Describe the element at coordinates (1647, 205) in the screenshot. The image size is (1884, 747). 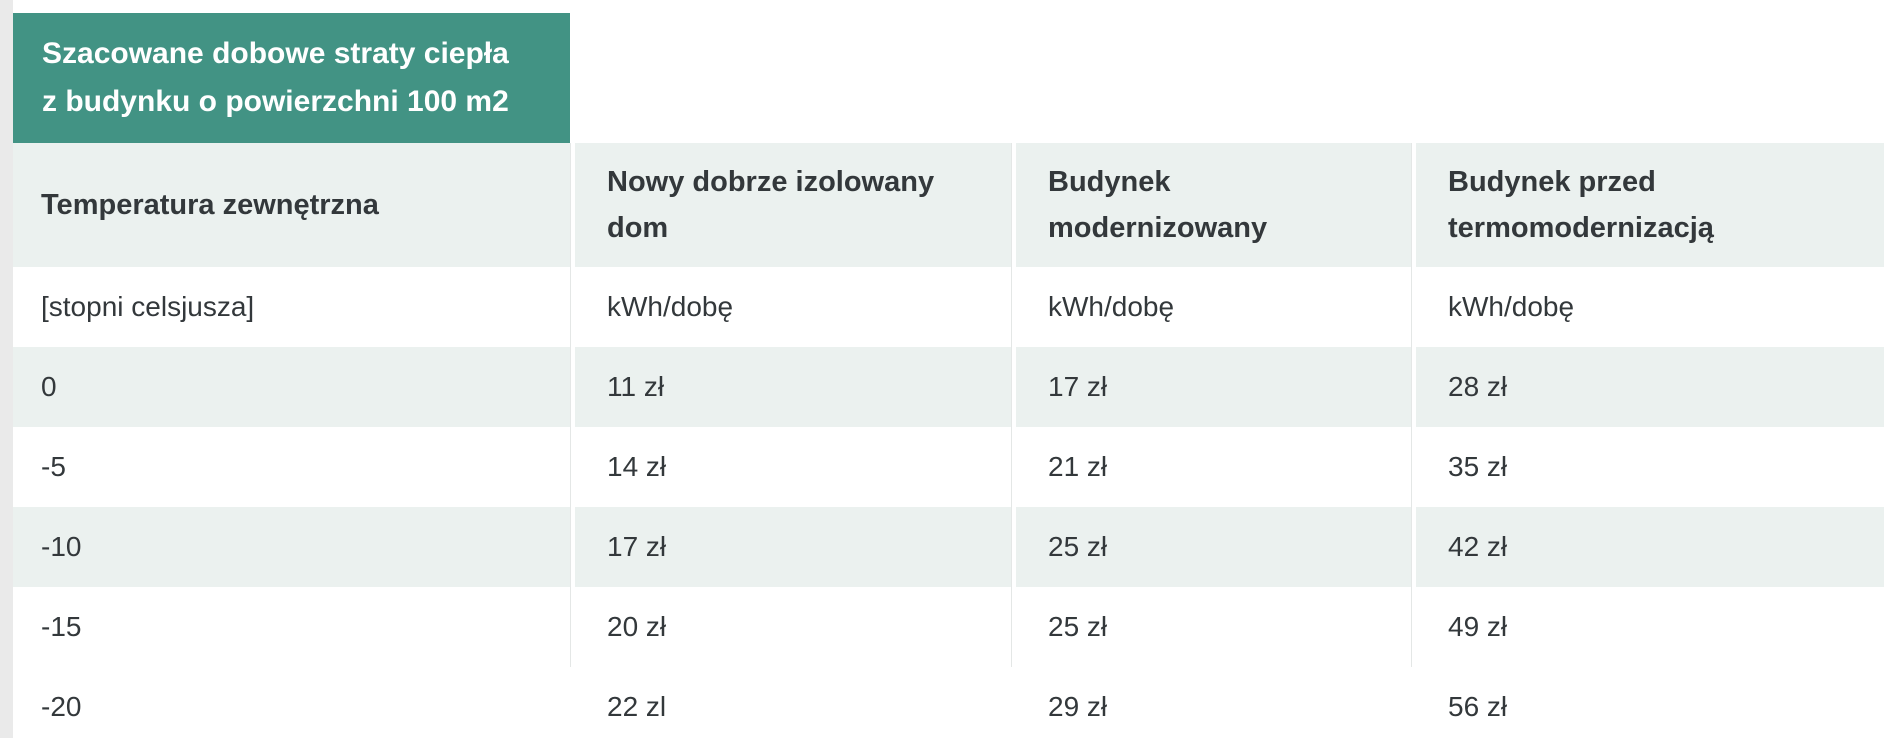
I see `column-header-before-thermomodernization: Budynek przed termomodernizacją` at that location.